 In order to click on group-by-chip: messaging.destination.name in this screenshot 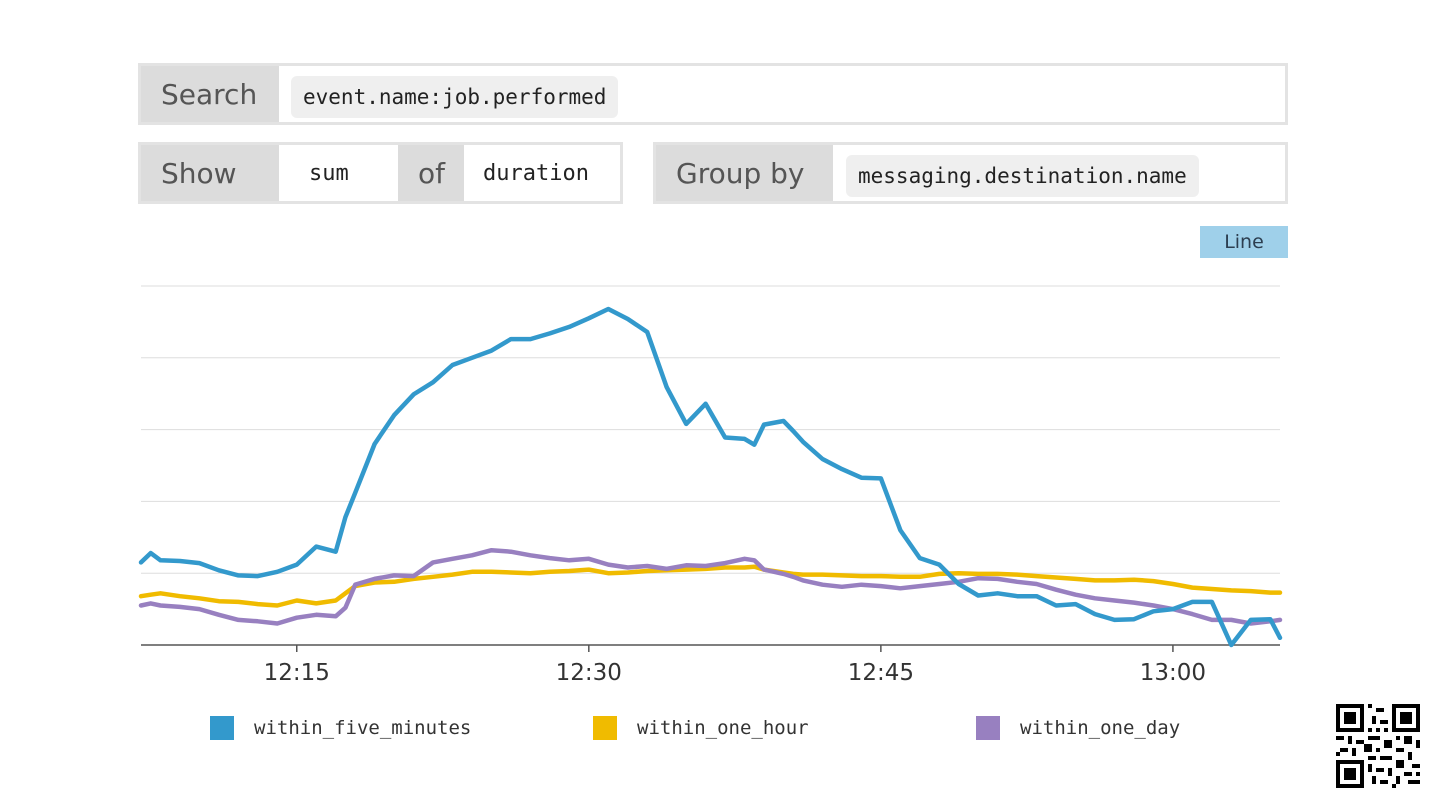, I will do `click(1022, 176)`.